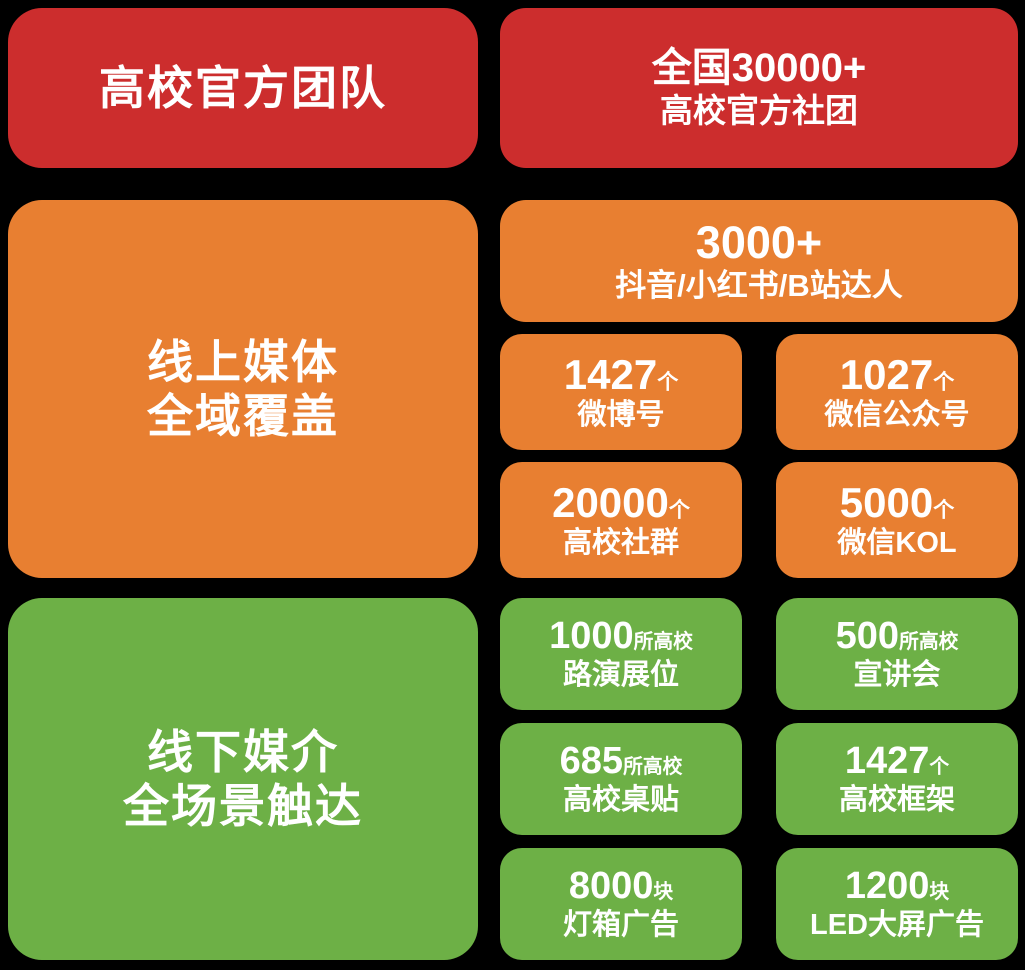 The height and width of the screenshot is (970, 1025). I want to click on card-led-screen-ads-value: 1200, so click(887, 885).